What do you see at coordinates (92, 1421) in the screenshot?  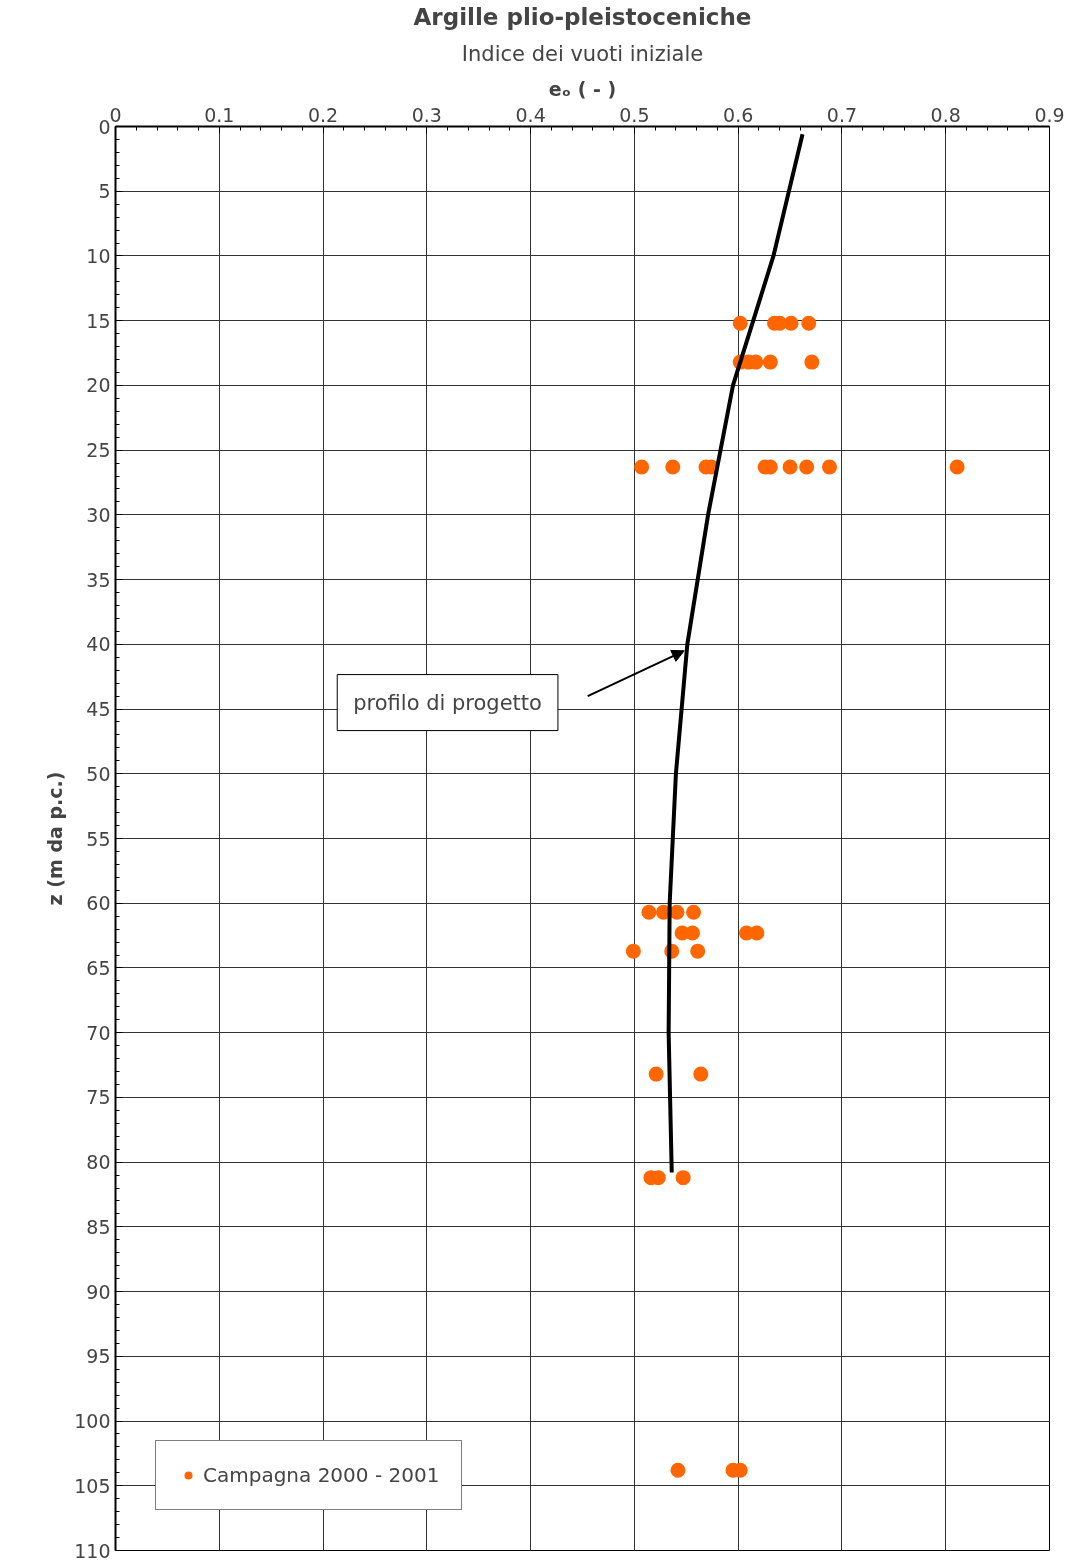 I see `y-tick-label: 100` at bounding box center [92, 1421].